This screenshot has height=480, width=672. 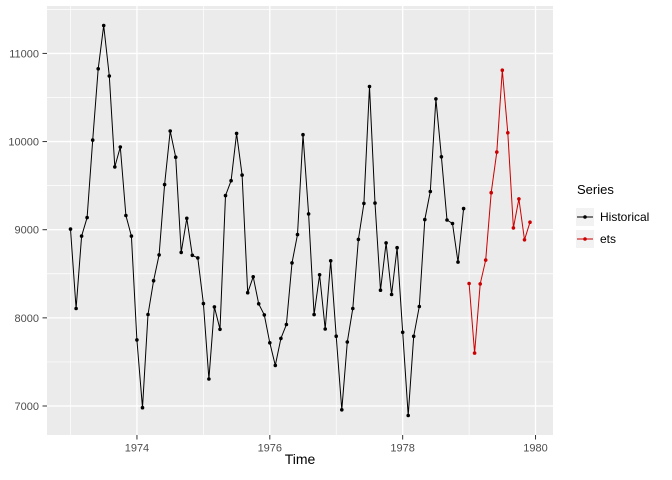 What do you see at coordinates (402, 449) in the screenshot?
I see `x-tick-label: 1978` at bounding box center [402, 449].